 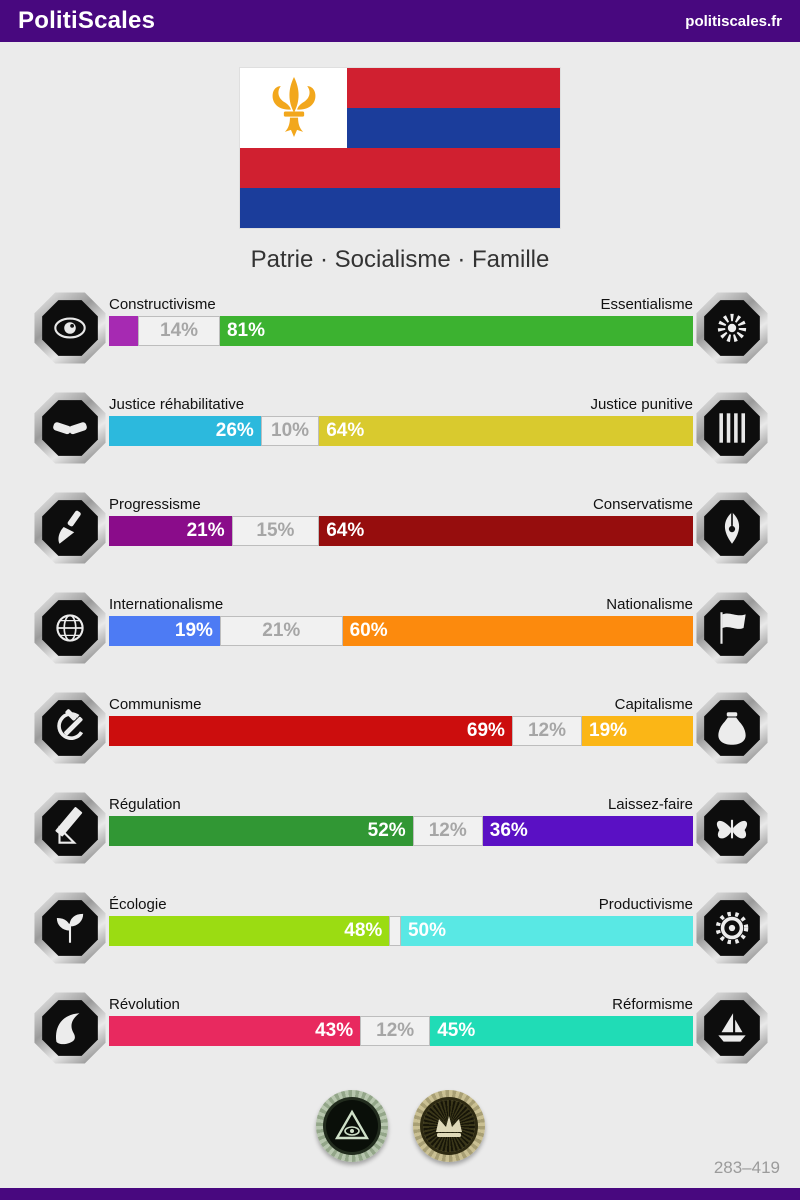 What do you see at coordinates (155, 704) in the screenshot?
I see `axis-left-label: Communisme` at bounding box center [155, 704].